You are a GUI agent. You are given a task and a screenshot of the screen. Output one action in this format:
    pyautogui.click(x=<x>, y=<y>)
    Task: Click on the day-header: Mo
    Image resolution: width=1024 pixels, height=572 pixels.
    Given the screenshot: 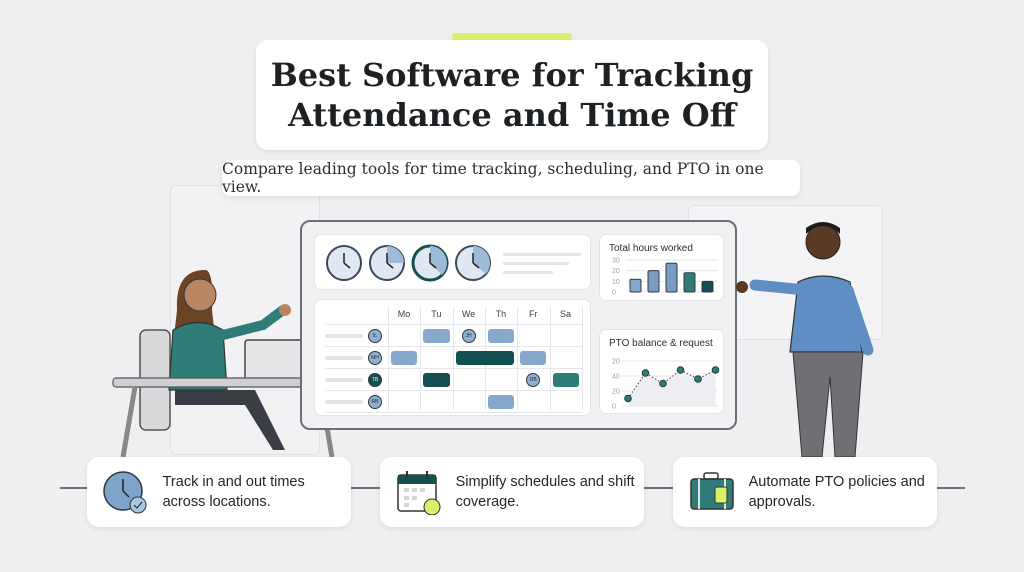 What is the action you would take?
    pyautogui.click(x=404, y=314)
    